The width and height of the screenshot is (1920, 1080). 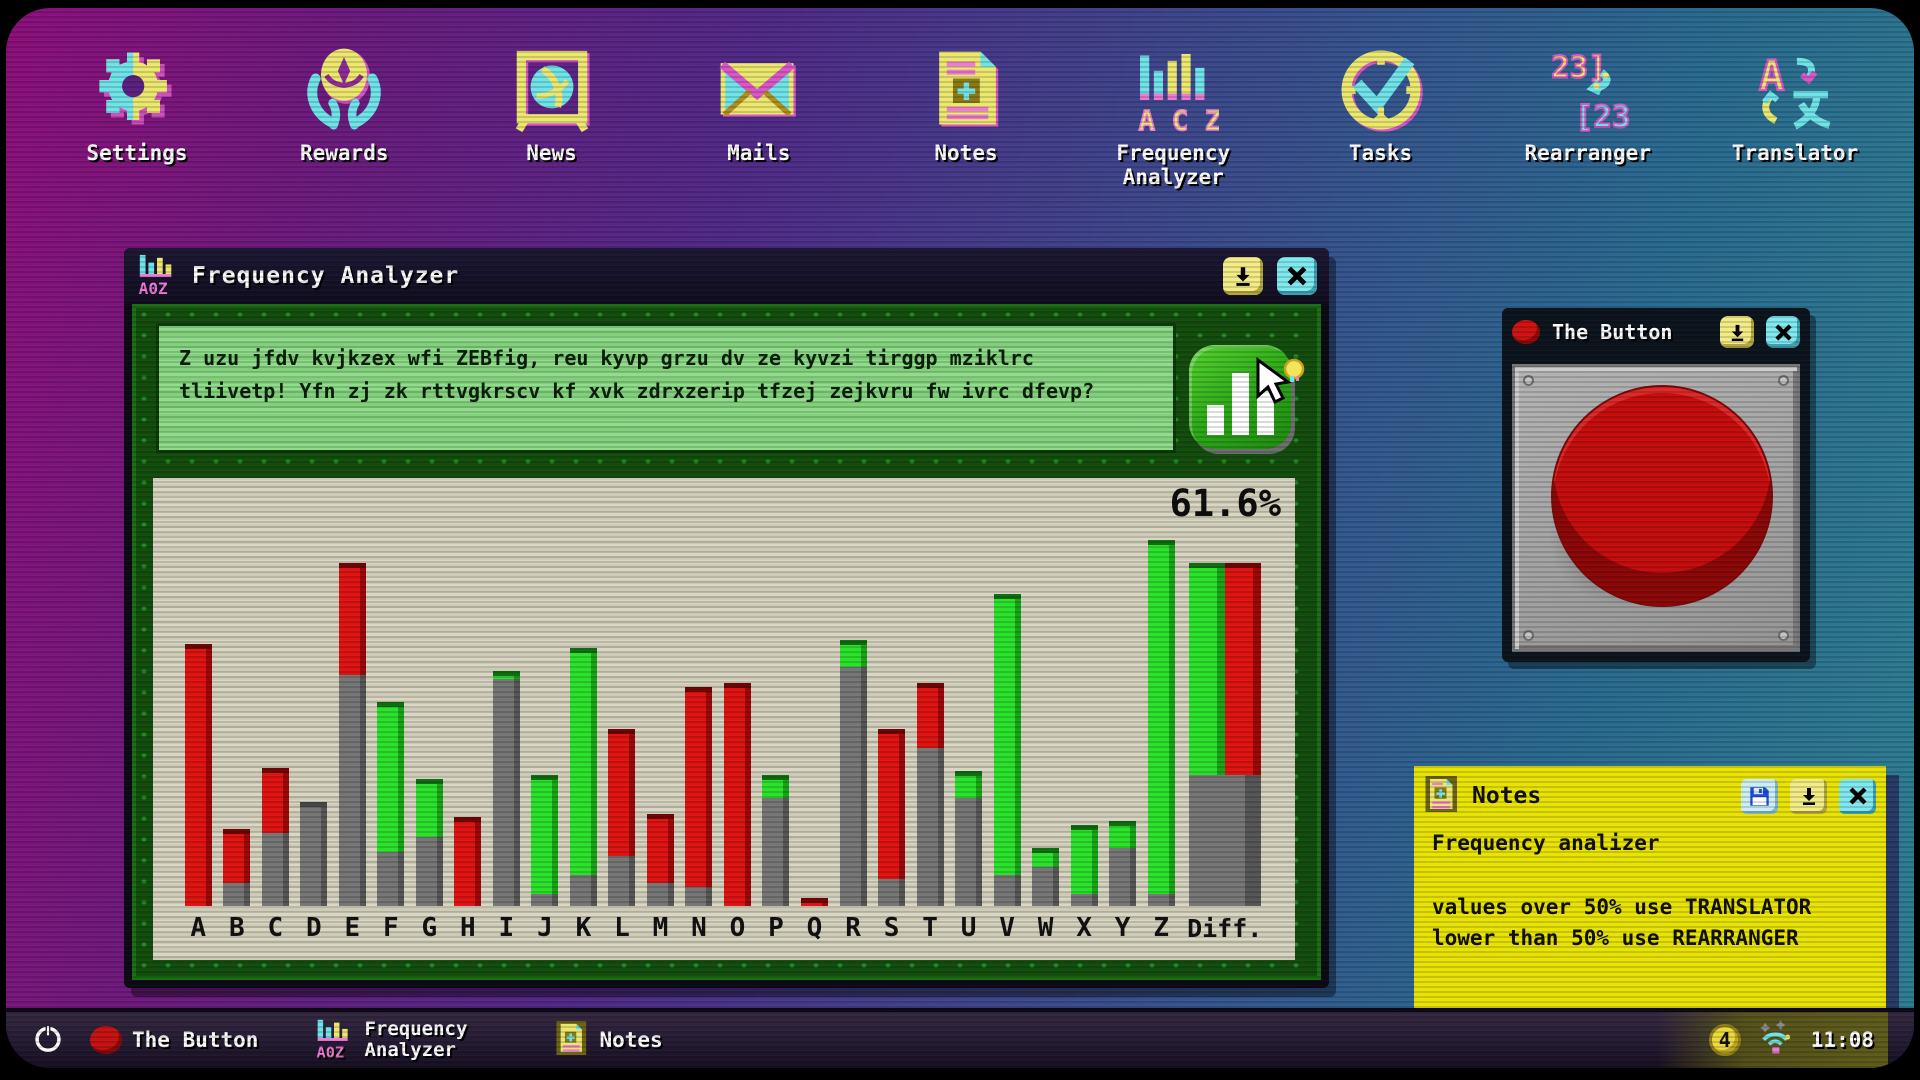 I want to click on chart-bar-G: G, so click(x=429, y=733).